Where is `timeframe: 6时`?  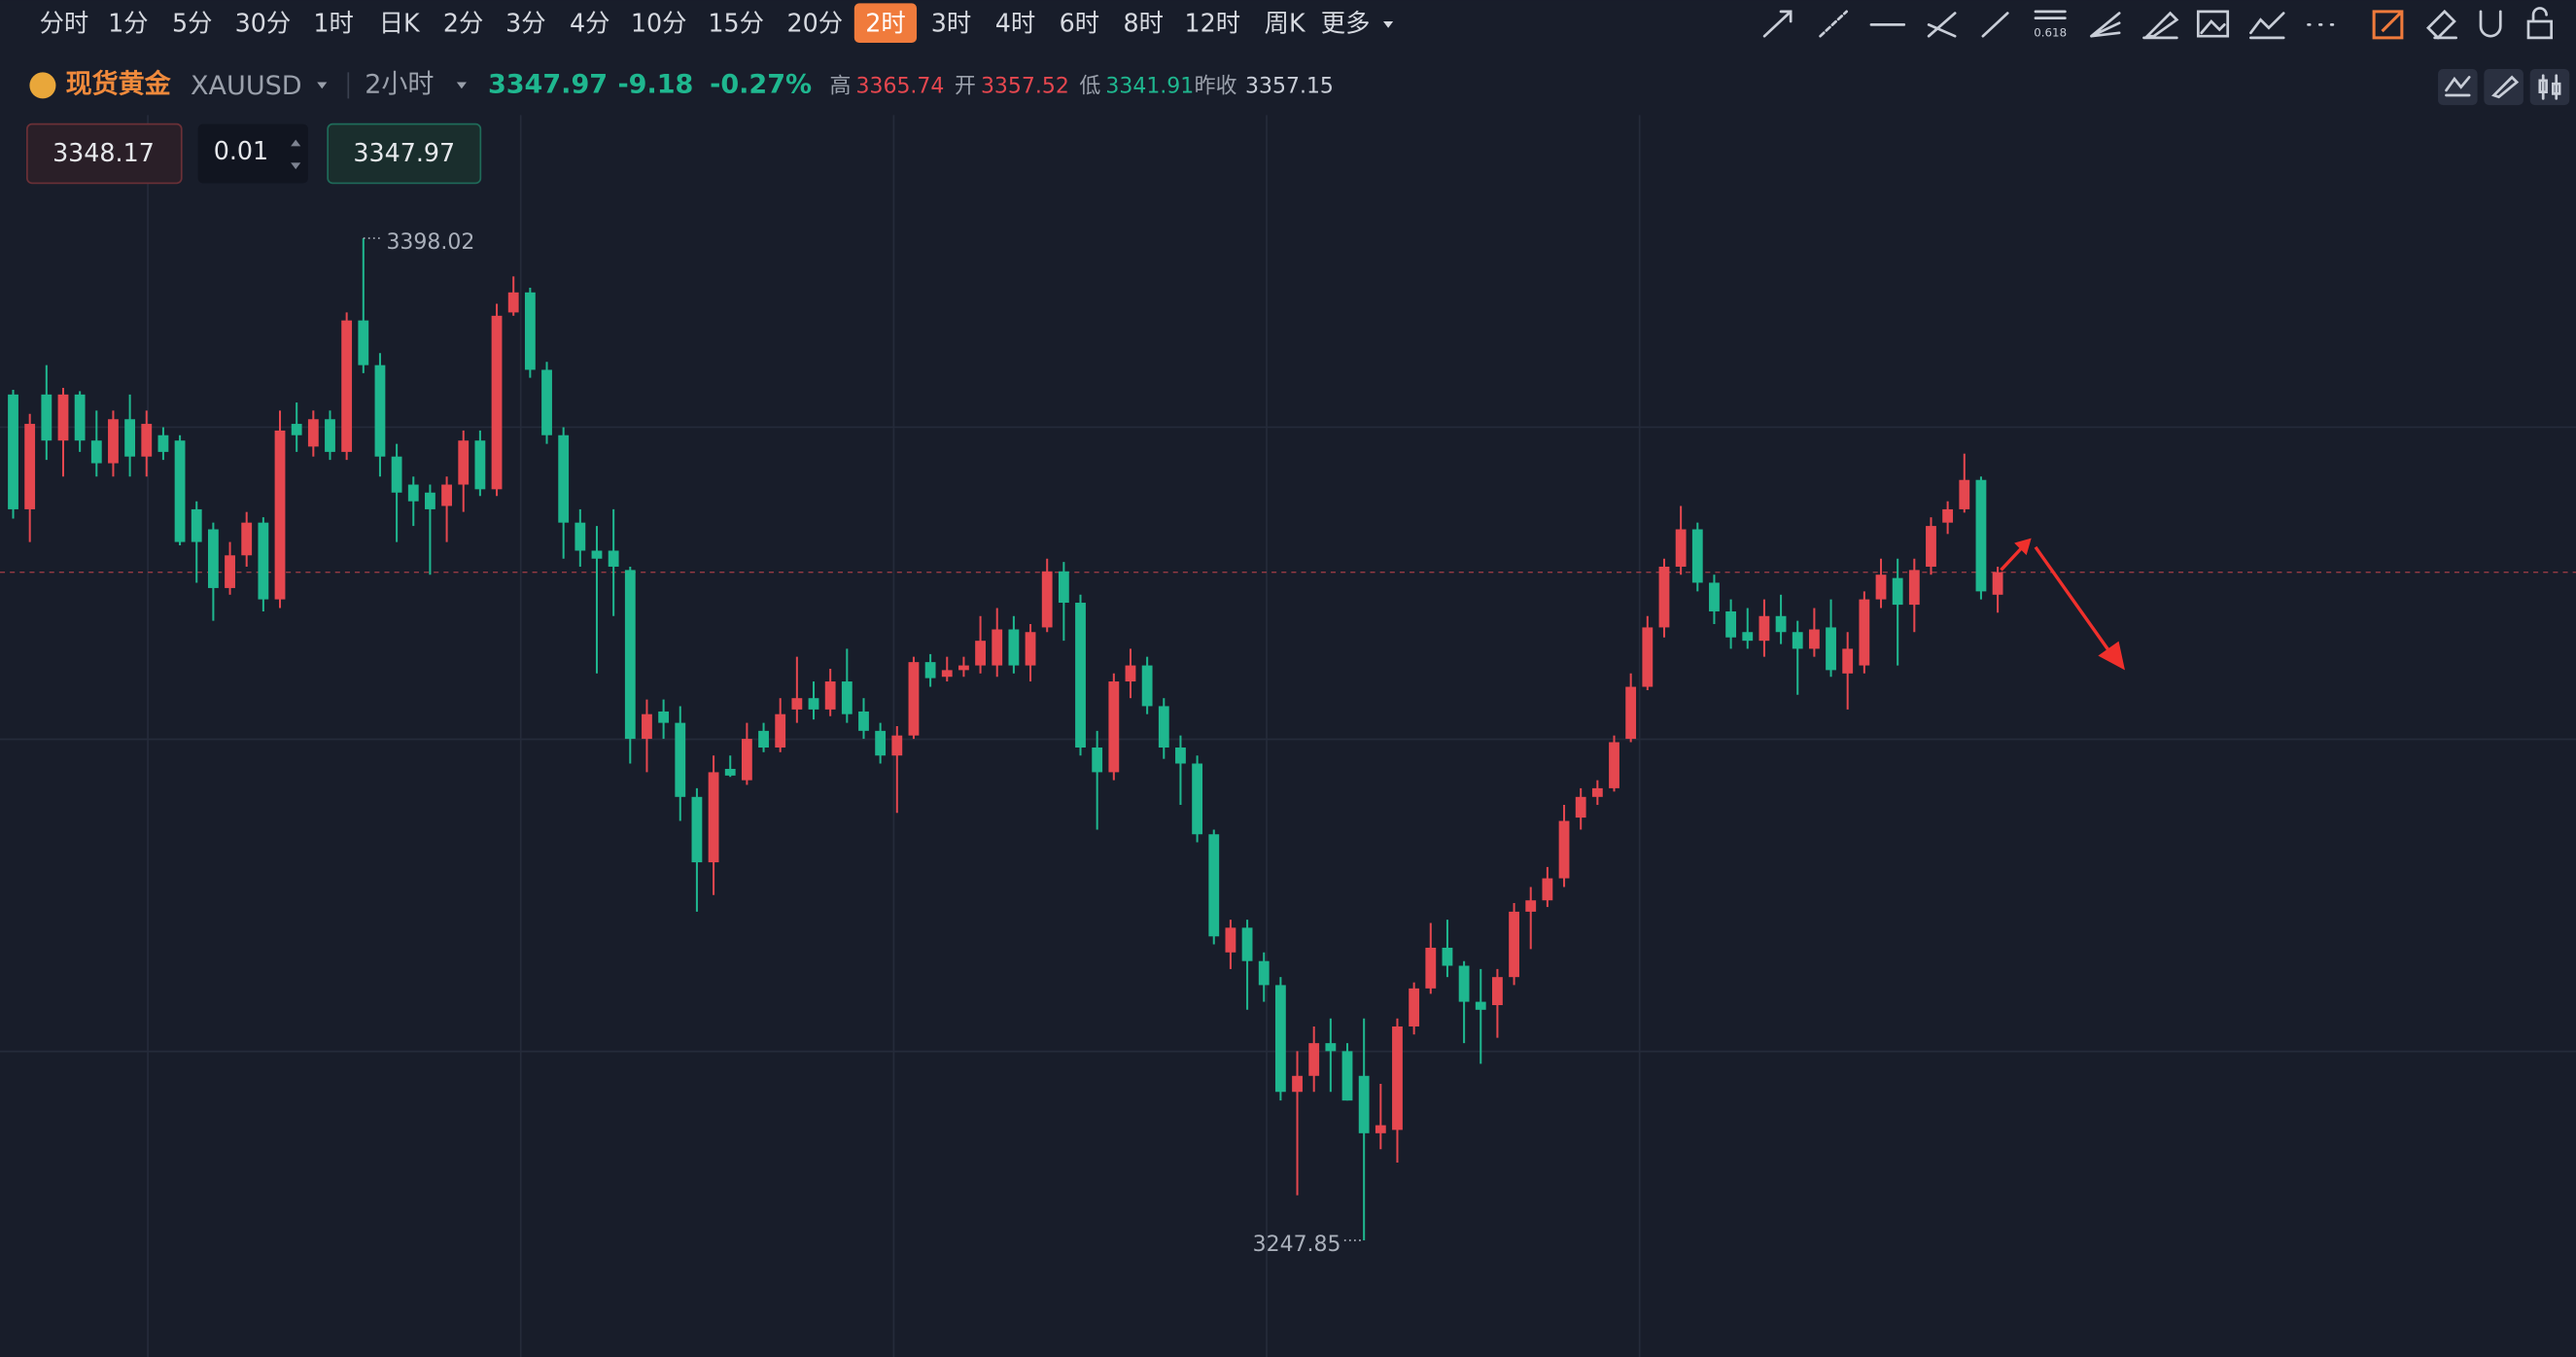 timeframe: 6时 is located at coordinates (1079, 22).